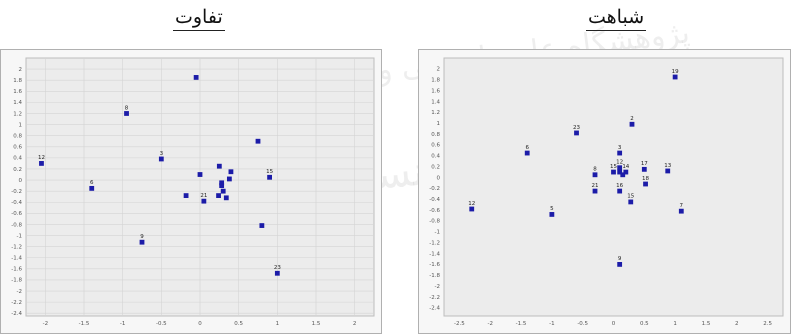  Describe the element at coordinates (142, 237) in the screenshot. I see `chart-0-point-label: 9` at that location.